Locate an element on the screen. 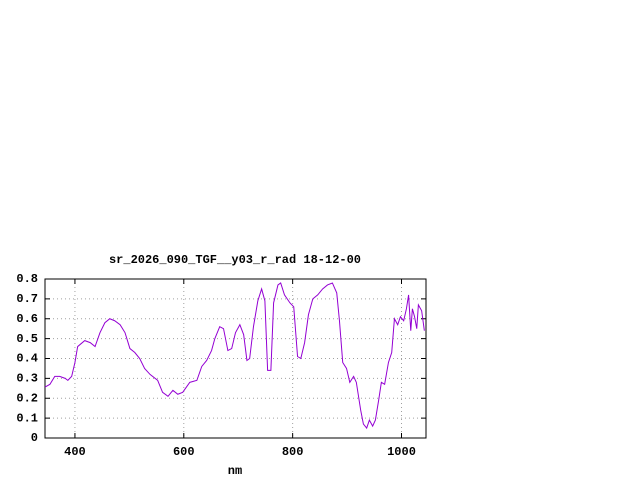 This screenshot has height=480, width=640. y-tick-label: 0.5 is located at coordinates (27, 339).